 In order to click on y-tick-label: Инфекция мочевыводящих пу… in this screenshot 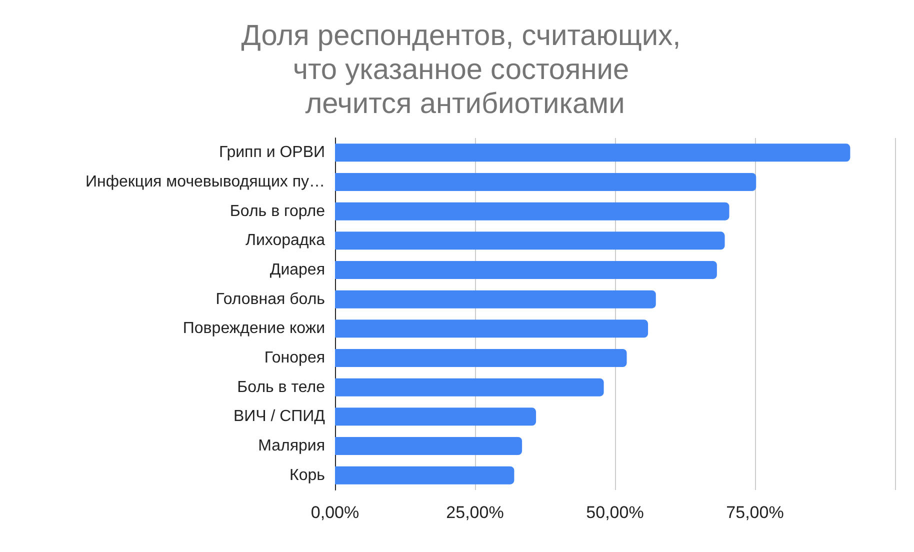, I will do `click(205, 182)`.